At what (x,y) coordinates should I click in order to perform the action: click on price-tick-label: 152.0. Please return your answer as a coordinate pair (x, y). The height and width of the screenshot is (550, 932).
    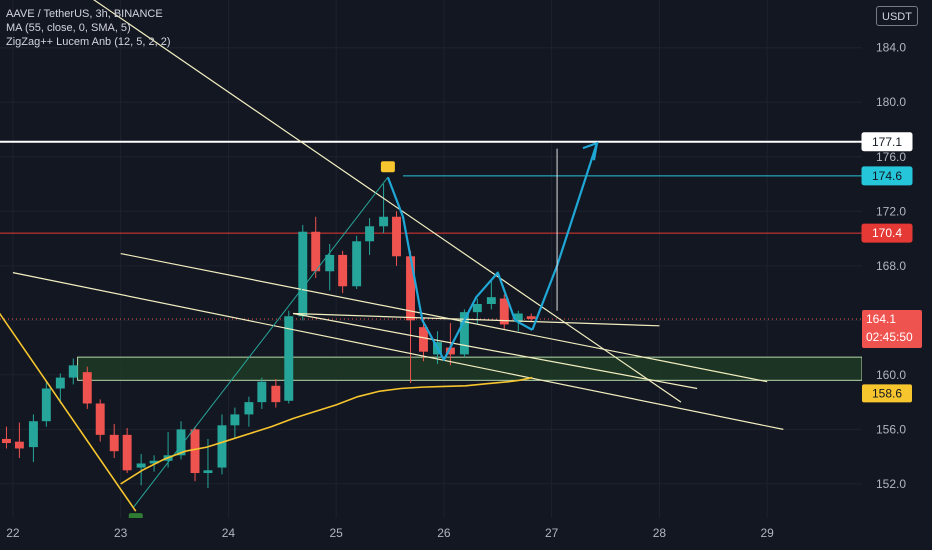
    Looking at the image, I should click on (891, 484).